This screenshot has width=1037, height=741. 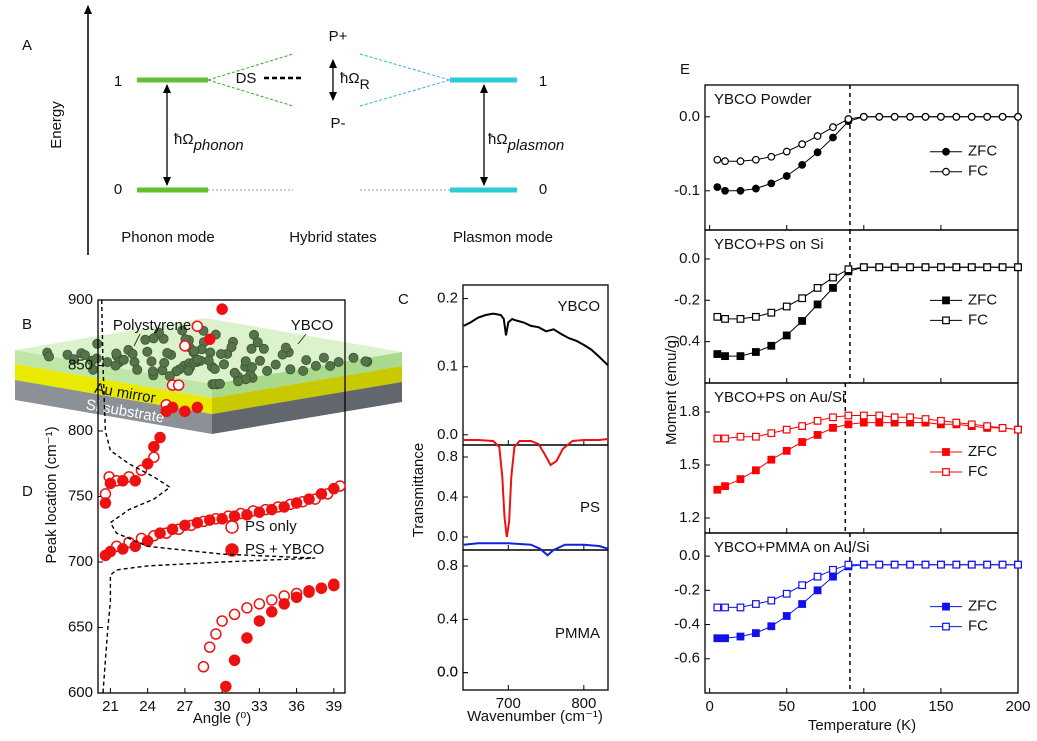 I want to click on legend-label: PS + YBCO, so click(x=284, y=549).